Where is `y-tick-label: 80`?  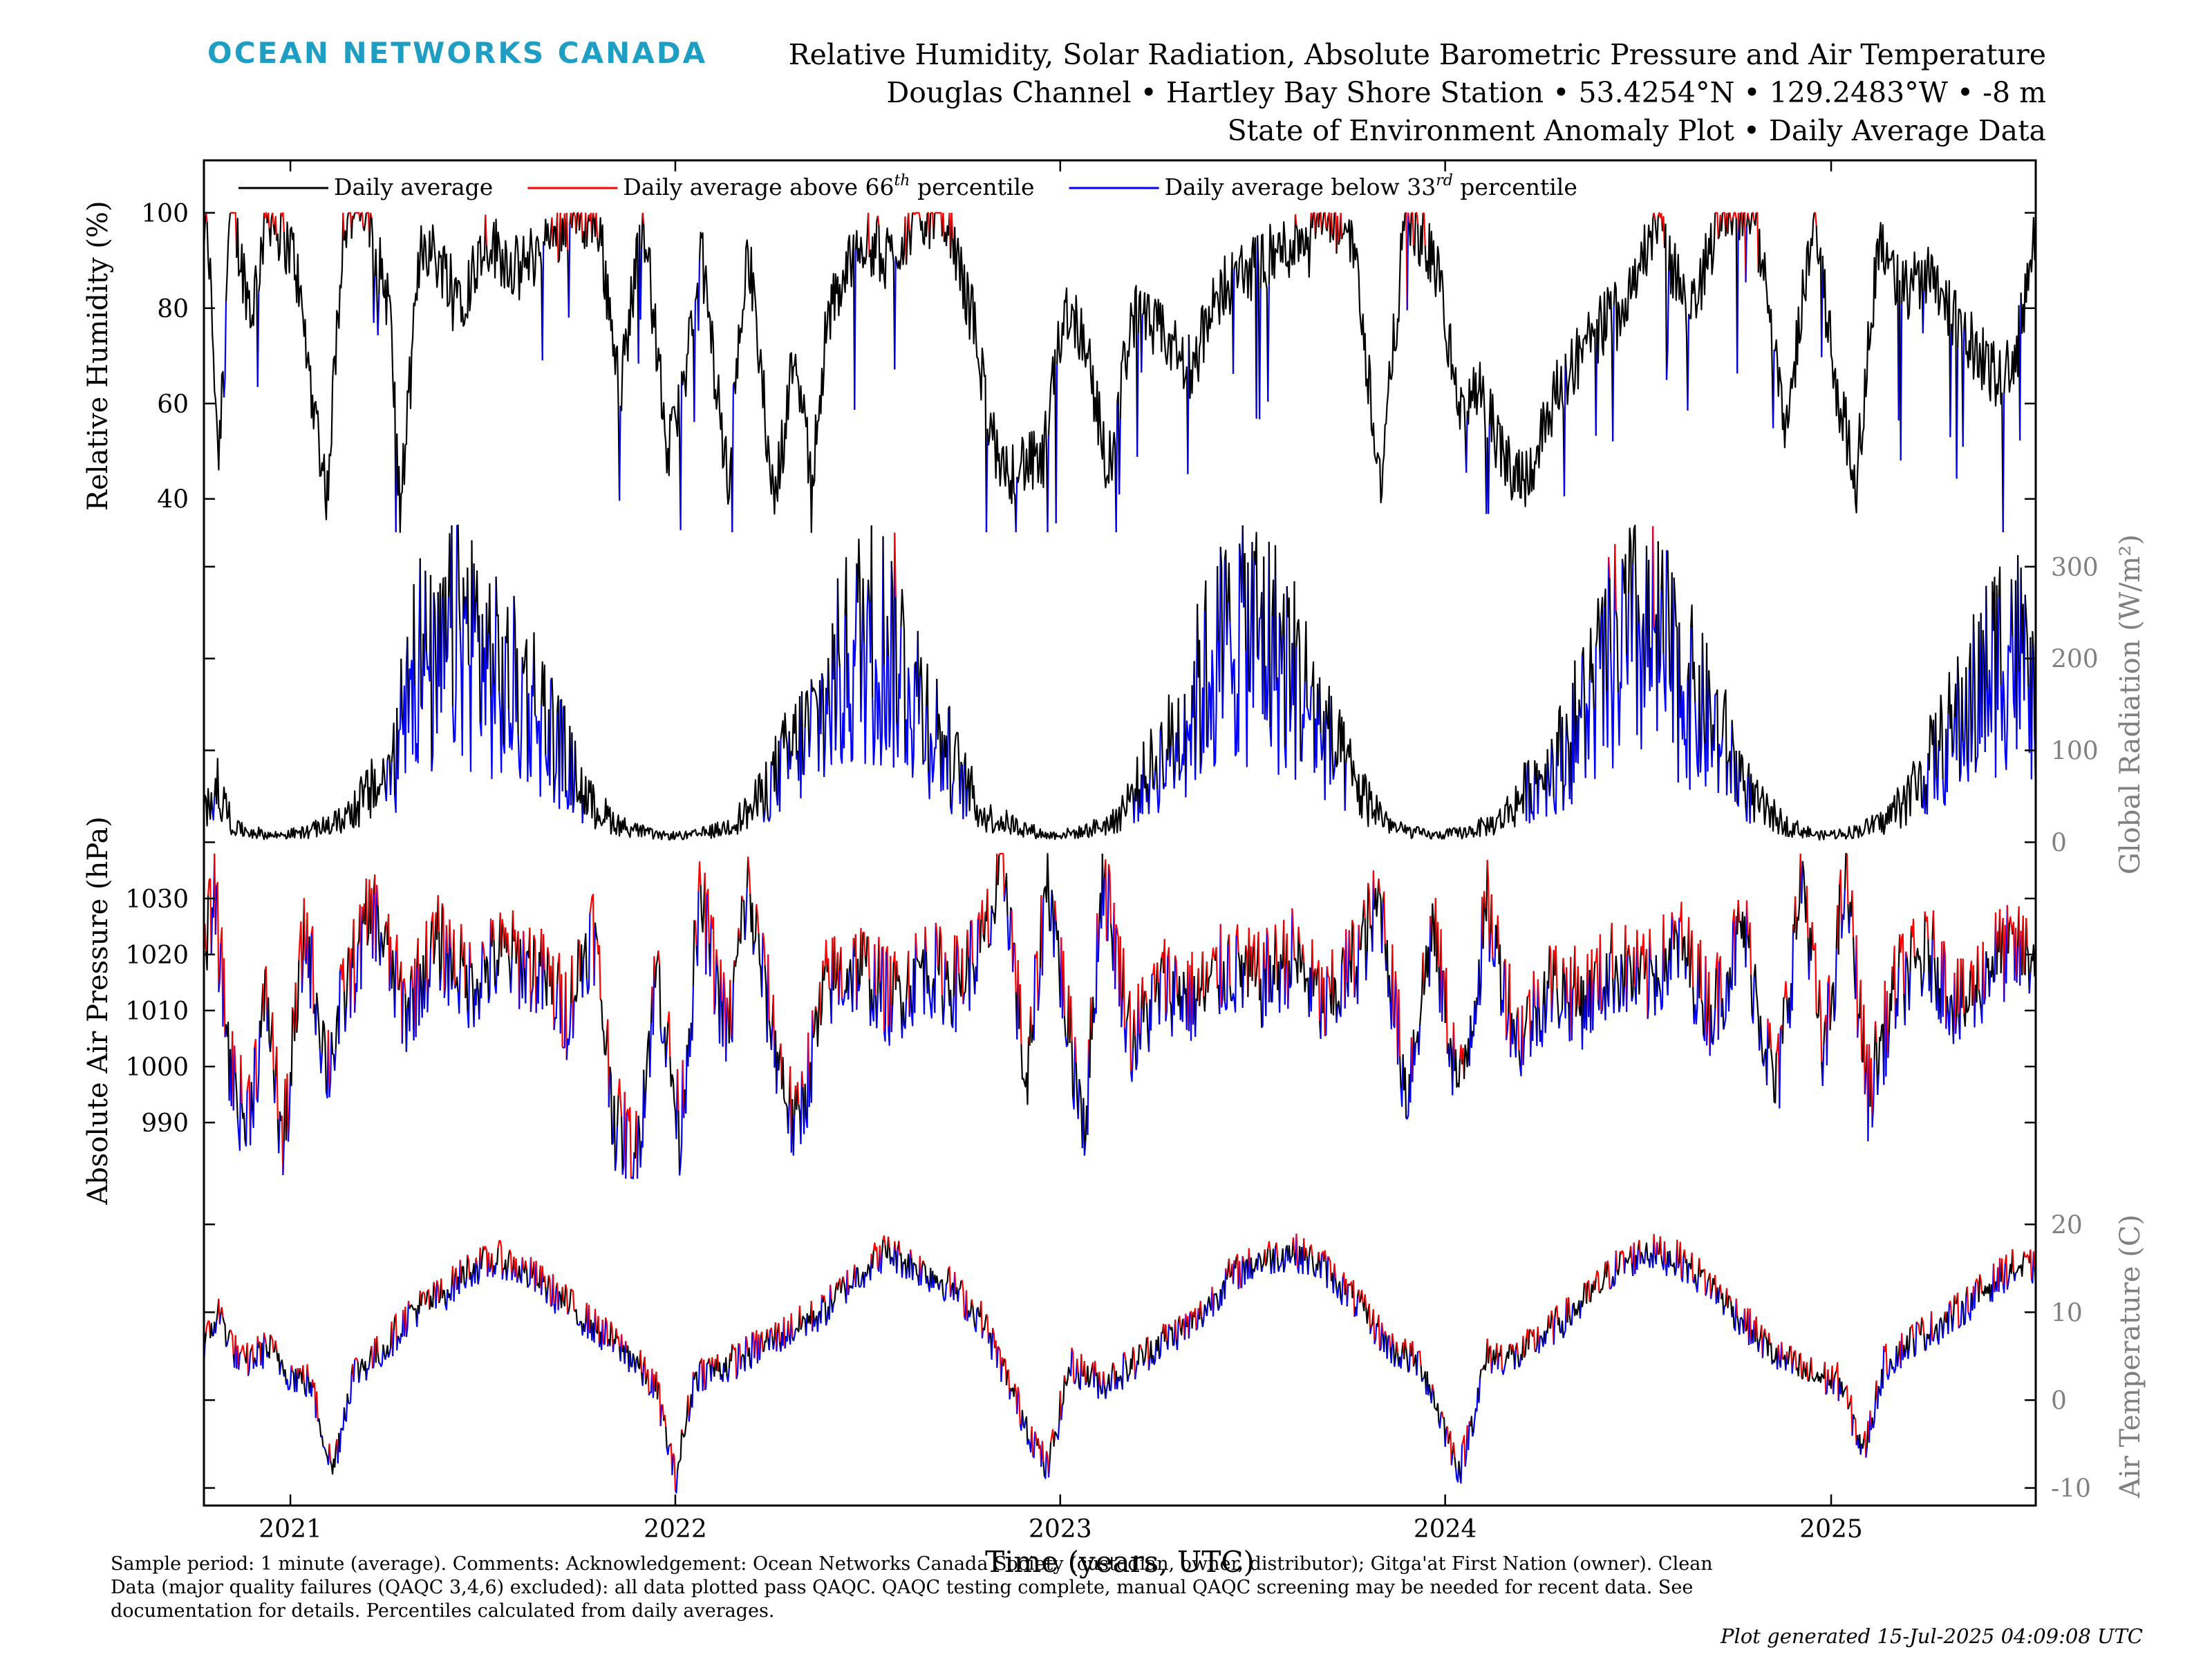 y-tick-label: 80 is located at coordinates (173, 309).